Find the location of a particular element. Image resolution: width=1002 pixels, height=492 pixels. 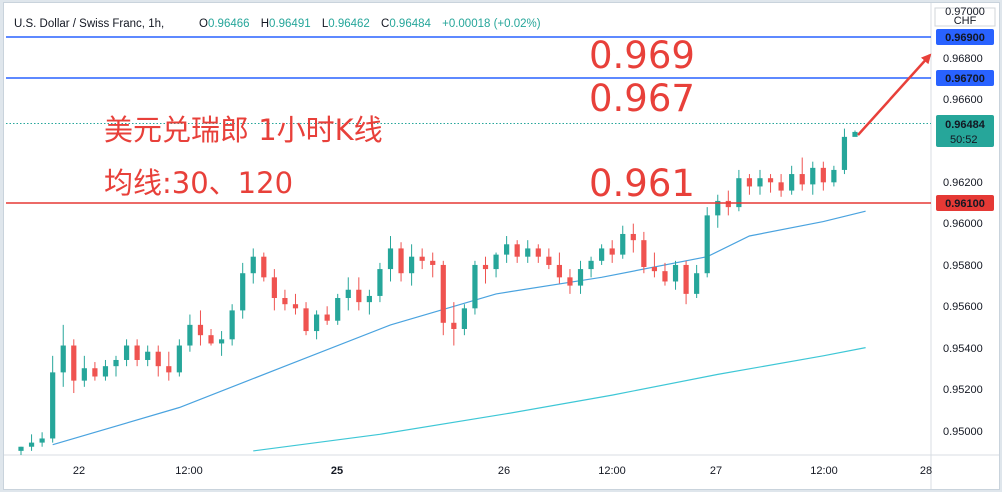

close-value: 0.96484 is located at coordinates (410, 24).